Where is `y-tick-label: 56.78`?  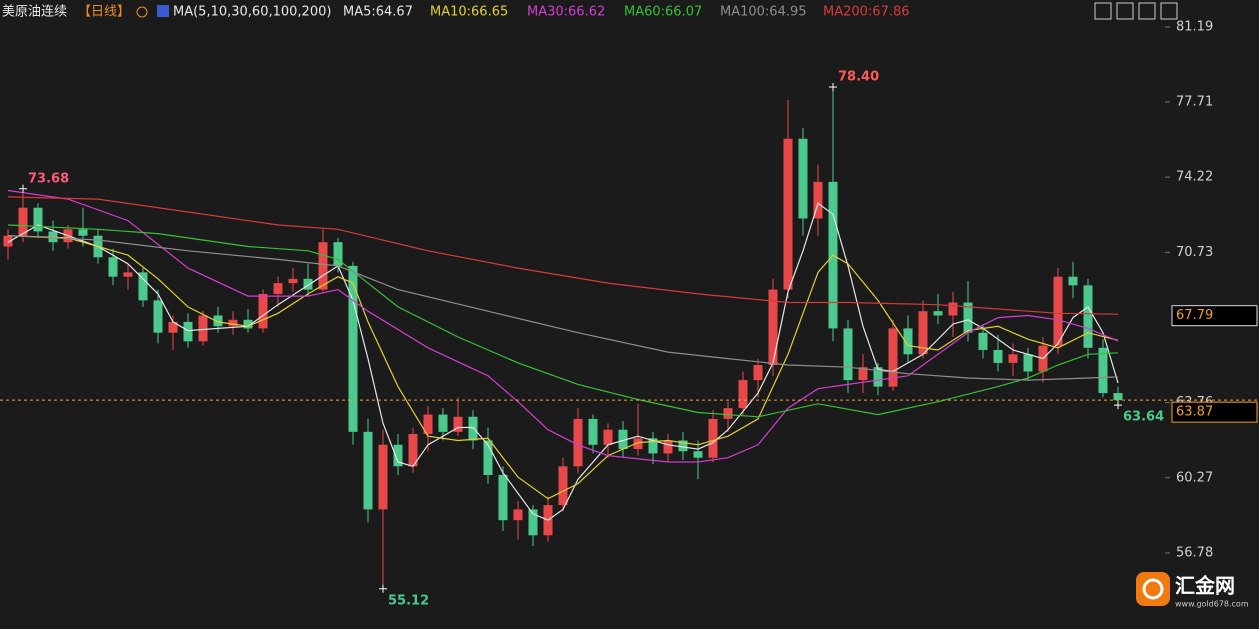 y-tick-label: 56.78 is located at coordinates (1194, 552).